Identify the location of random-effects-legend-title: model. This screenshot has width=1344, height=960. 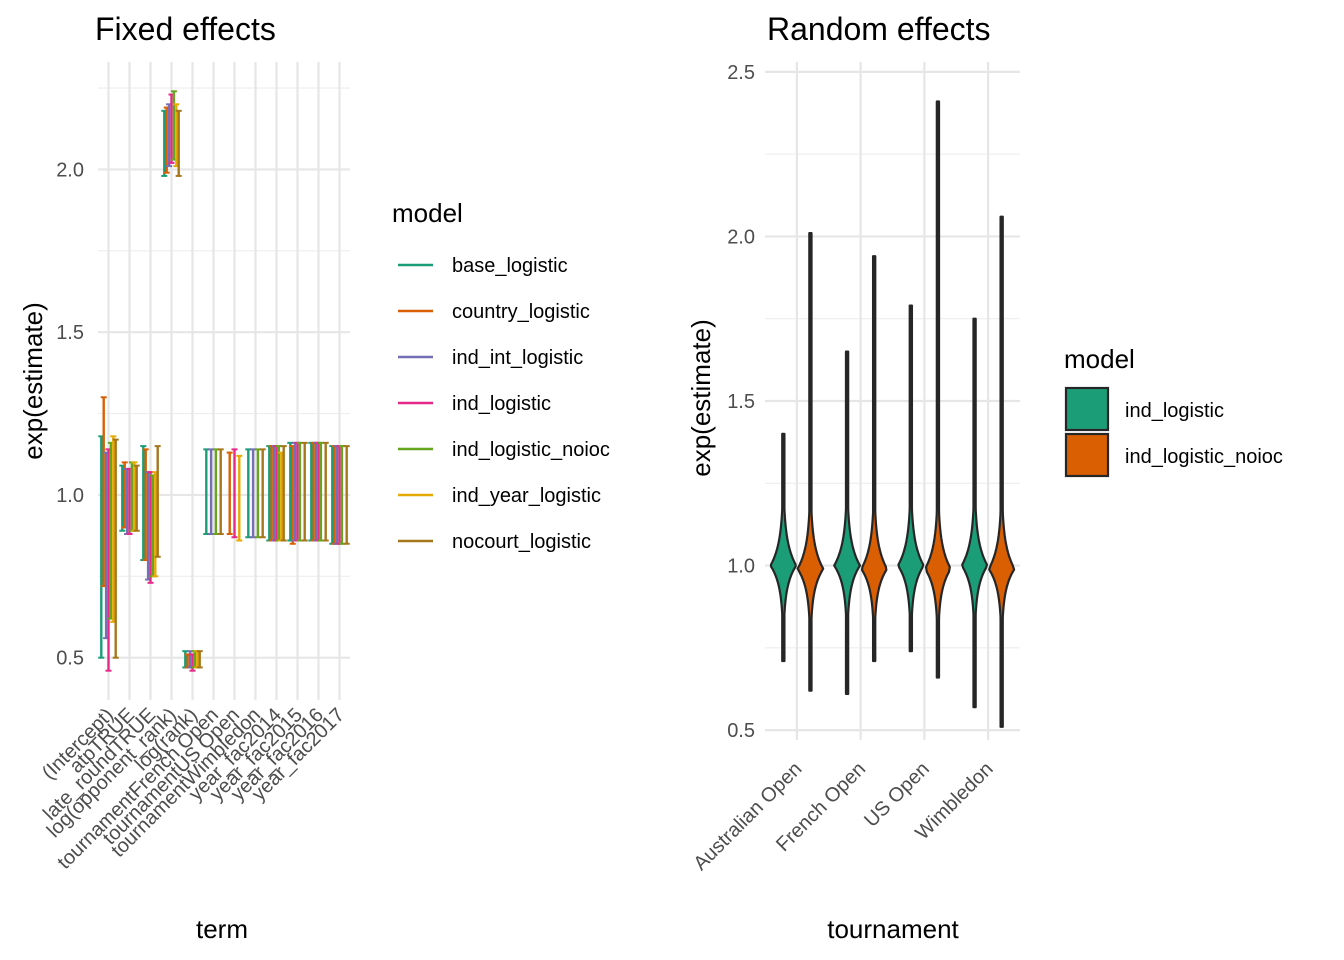
(1099, 359).